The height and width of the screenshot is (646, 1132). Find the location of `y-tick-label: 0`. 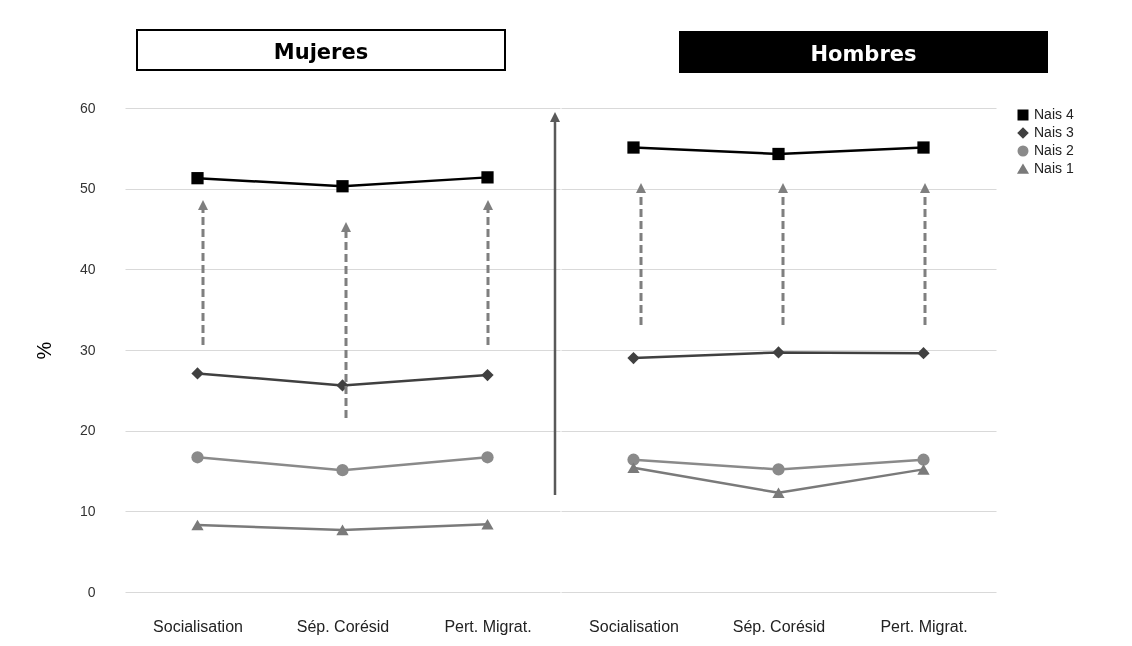

y-tick-label: 0 is located at coordinates (91, 591).